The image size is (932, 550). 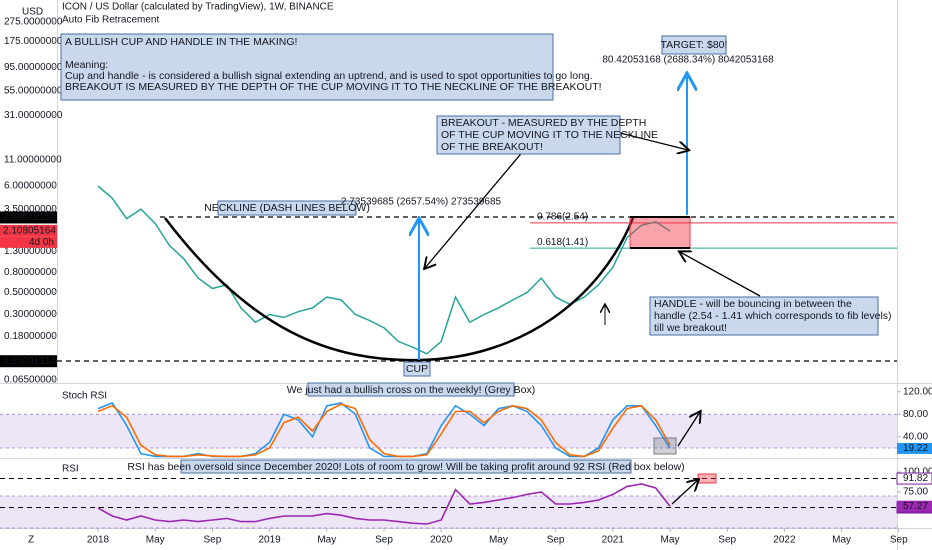 What do you see at coordinates (28, 242) in the screenshot?
I see `countdown-tag` at bounding box center [28, 242].